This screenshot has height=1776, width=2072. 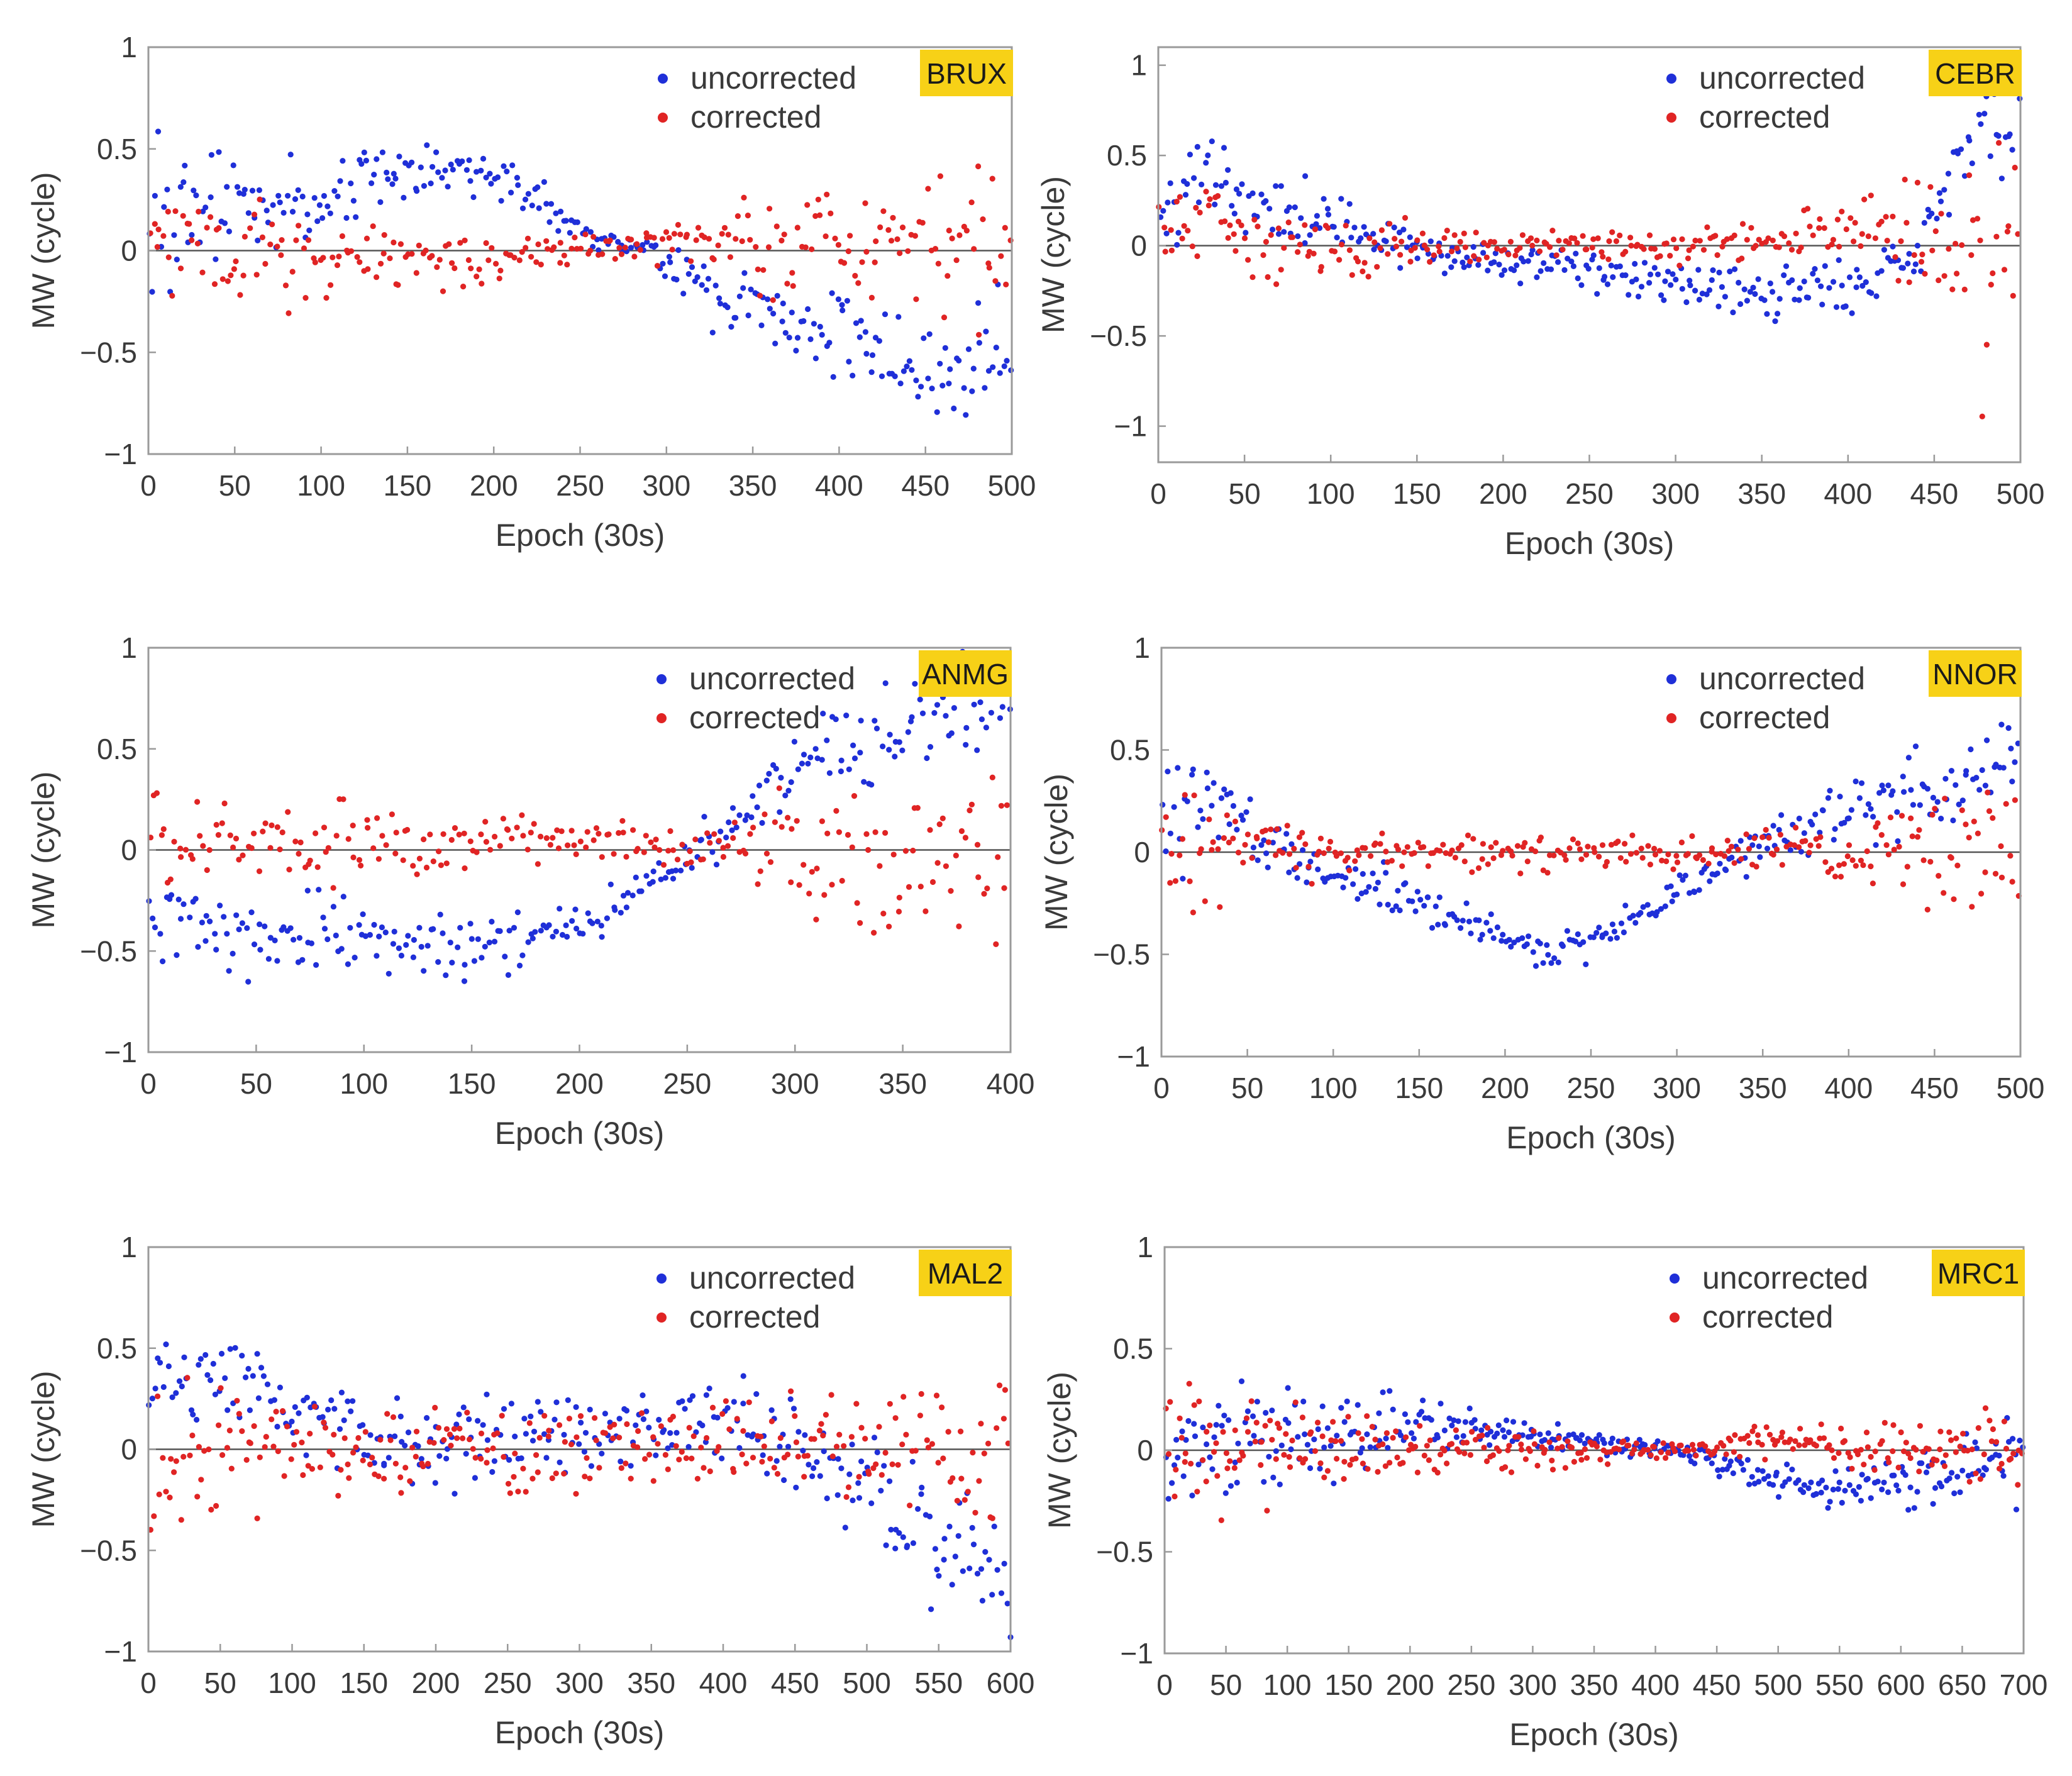 I want to click on plot-area-frame, so click(x=1589, y=254).